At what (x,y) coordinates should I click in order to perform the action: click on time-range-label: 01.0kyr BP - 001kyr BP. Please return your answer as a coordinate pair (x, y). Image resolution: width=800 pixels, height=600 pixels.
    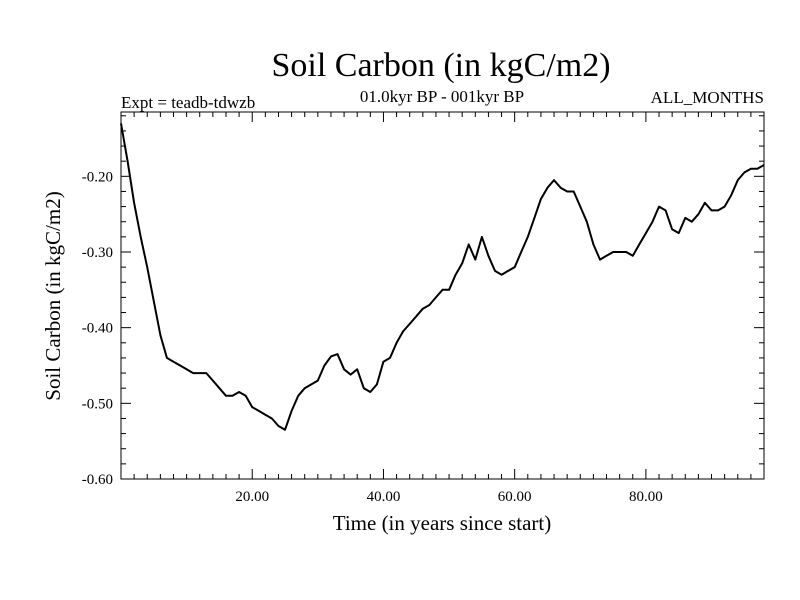
    Looking at the image, I should click on (442, 96).